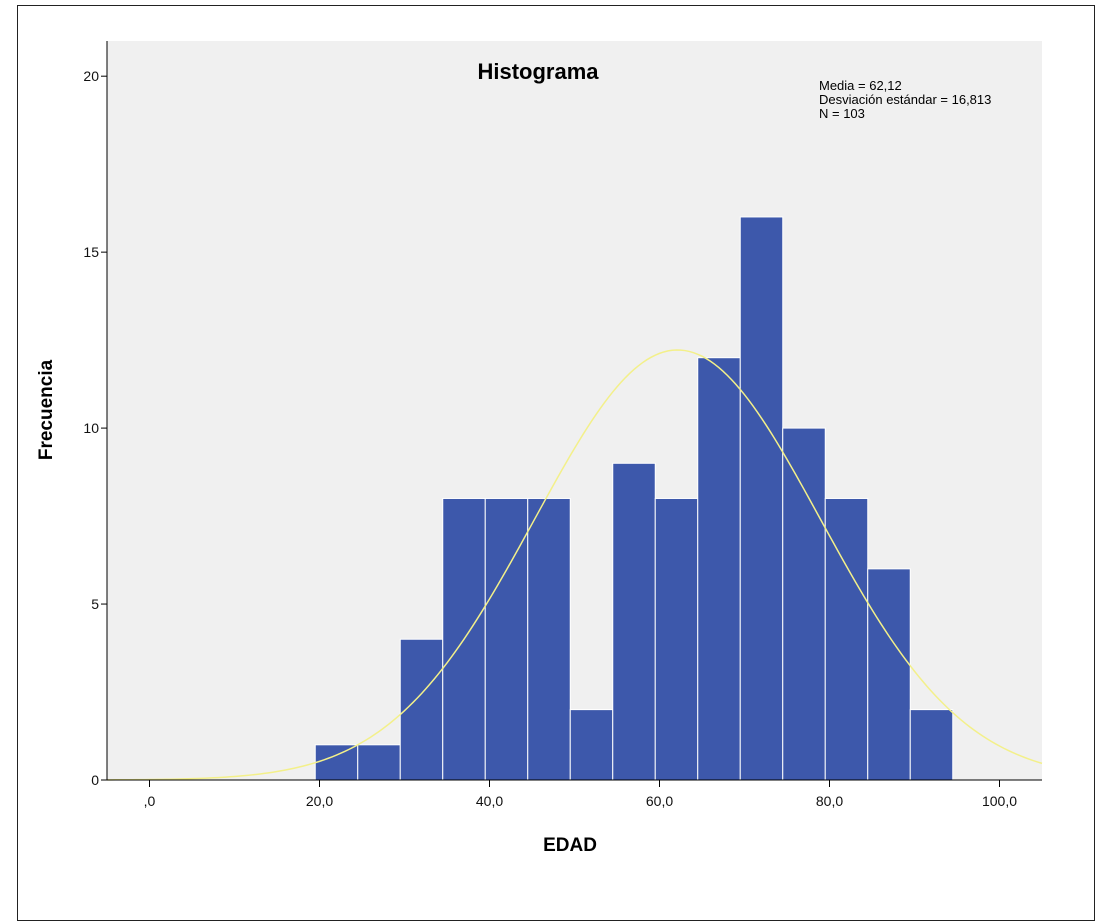 The image size is (1097, 924). Describe the element at coordinates (91, 252) in the screenshot. I see `y-tick-label-3: 15` at that location.